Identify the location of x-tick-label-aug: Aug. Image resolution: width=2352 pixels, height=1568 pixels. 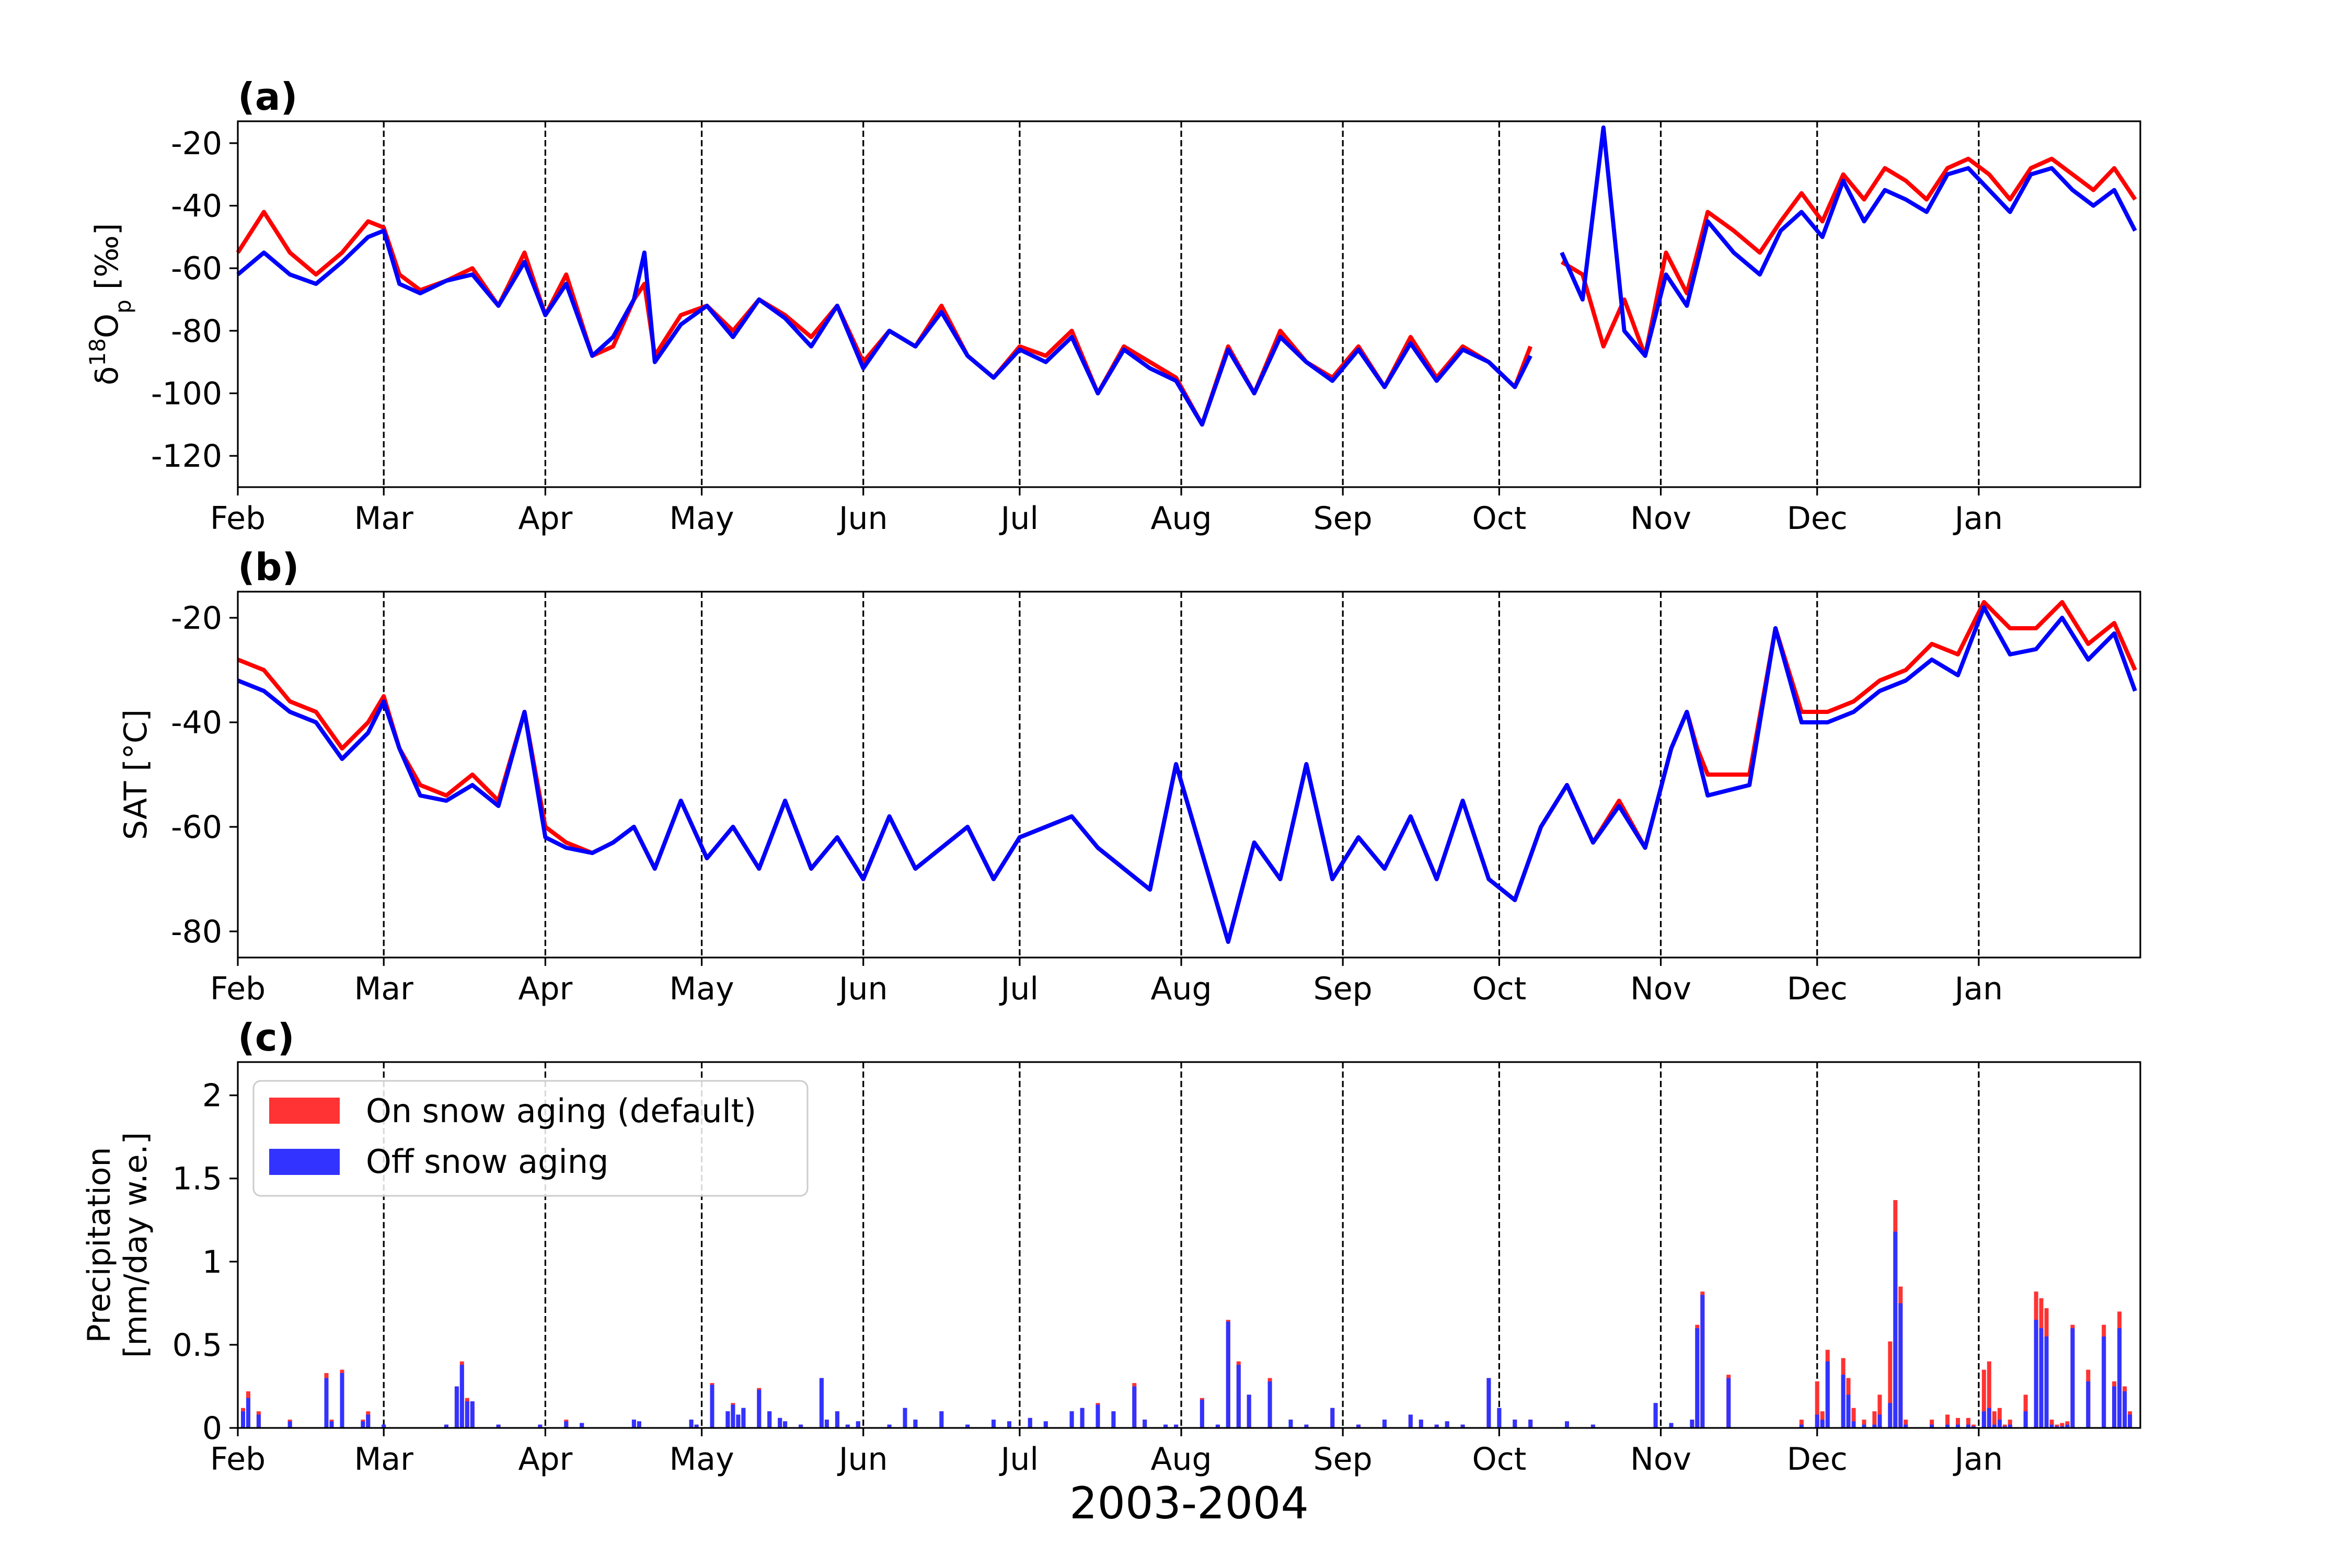
(1181, 518).